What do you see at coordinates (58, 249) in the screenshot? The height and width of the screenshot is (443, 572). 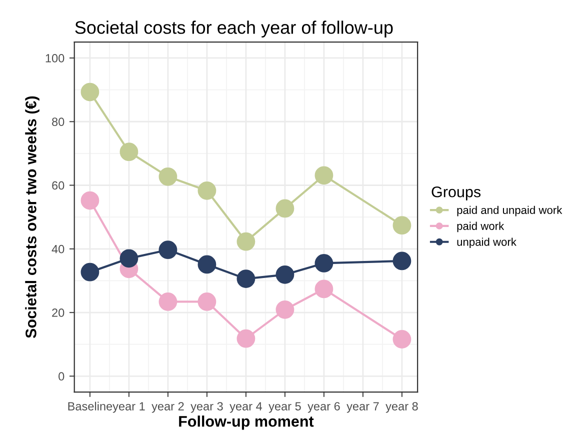 I see `y-tick-label: 40` at bounding box center [58, 249].